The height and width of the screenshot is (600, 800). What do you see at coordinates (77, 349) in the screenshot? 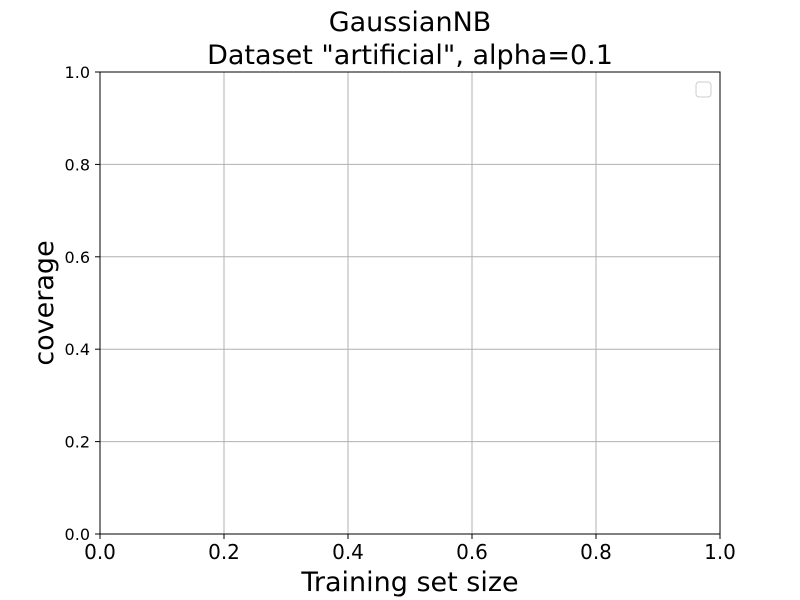
I see `y-tick-label: 0.4` at bounding box center [77, 349].